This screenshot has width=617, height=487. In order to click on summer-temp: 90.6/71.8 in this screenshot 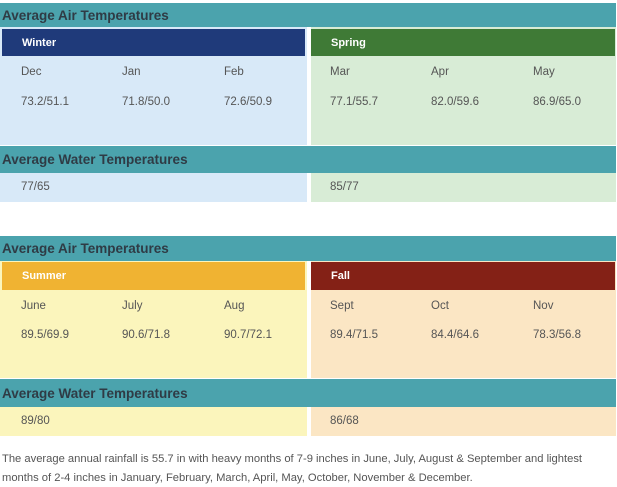, I will do `click(146, 335)`.